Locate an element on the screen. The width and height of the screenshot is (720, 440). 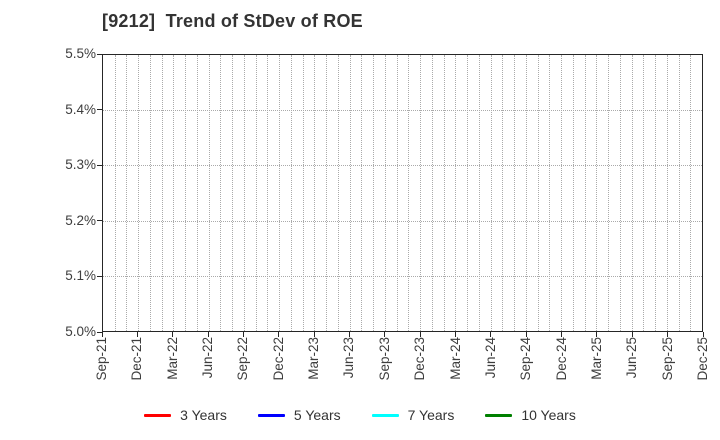
y-tick-label: 5.1% is located at coordinates (80, 276).